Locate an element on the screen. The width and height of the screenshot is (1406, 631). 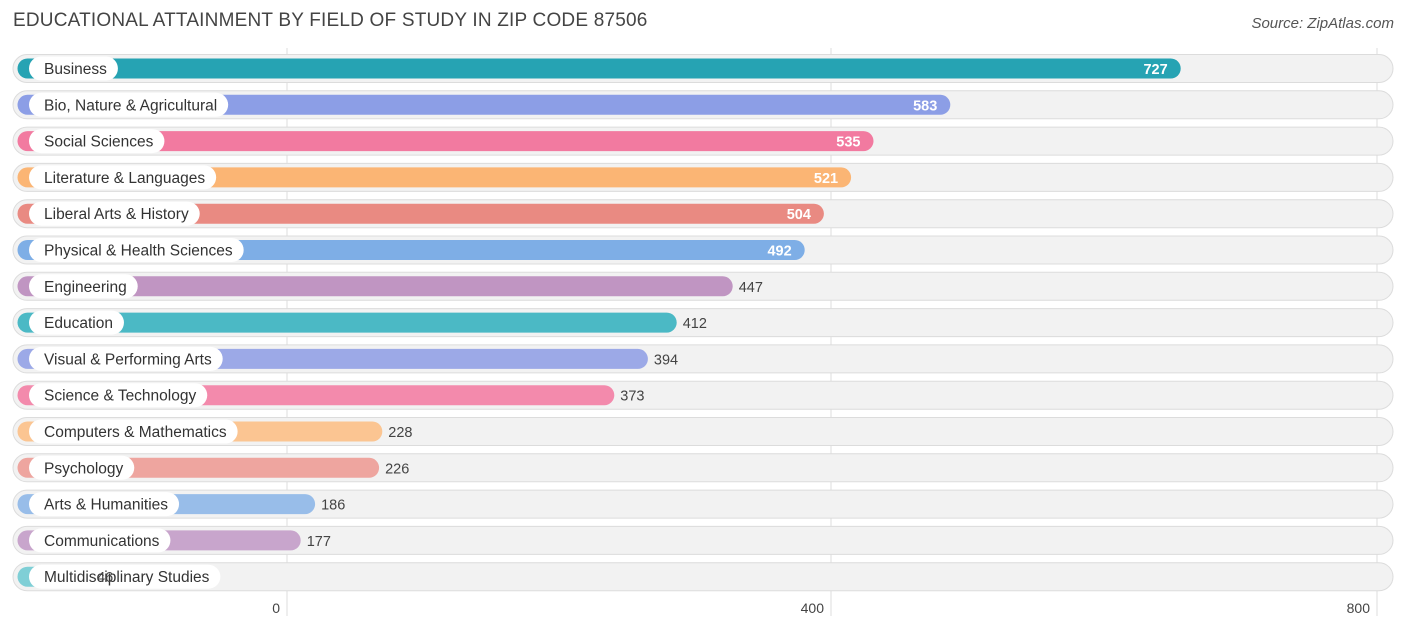
bar-row: Literature & Languages 521 is located at coordinates (703, 177).